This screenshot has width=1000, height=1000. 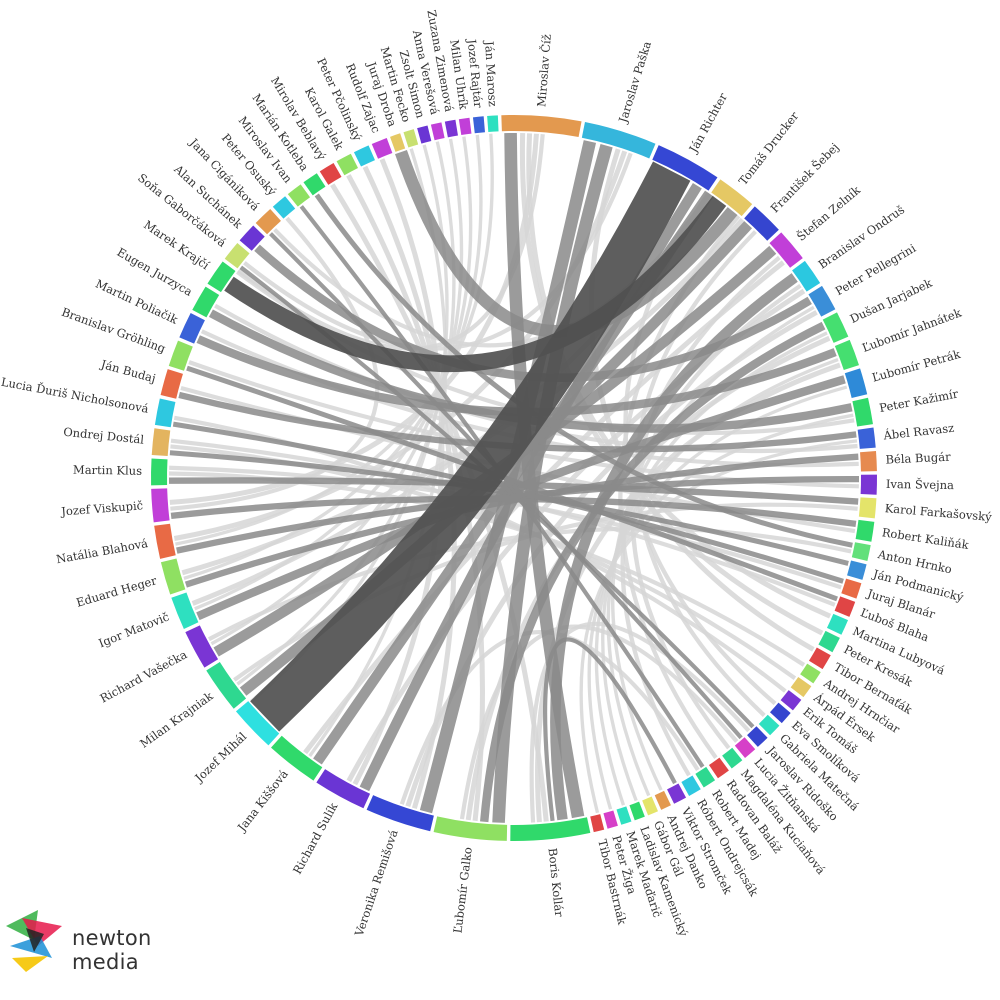 I want to click on node-arc-anton-hrnko, so click(x=861, y=551).